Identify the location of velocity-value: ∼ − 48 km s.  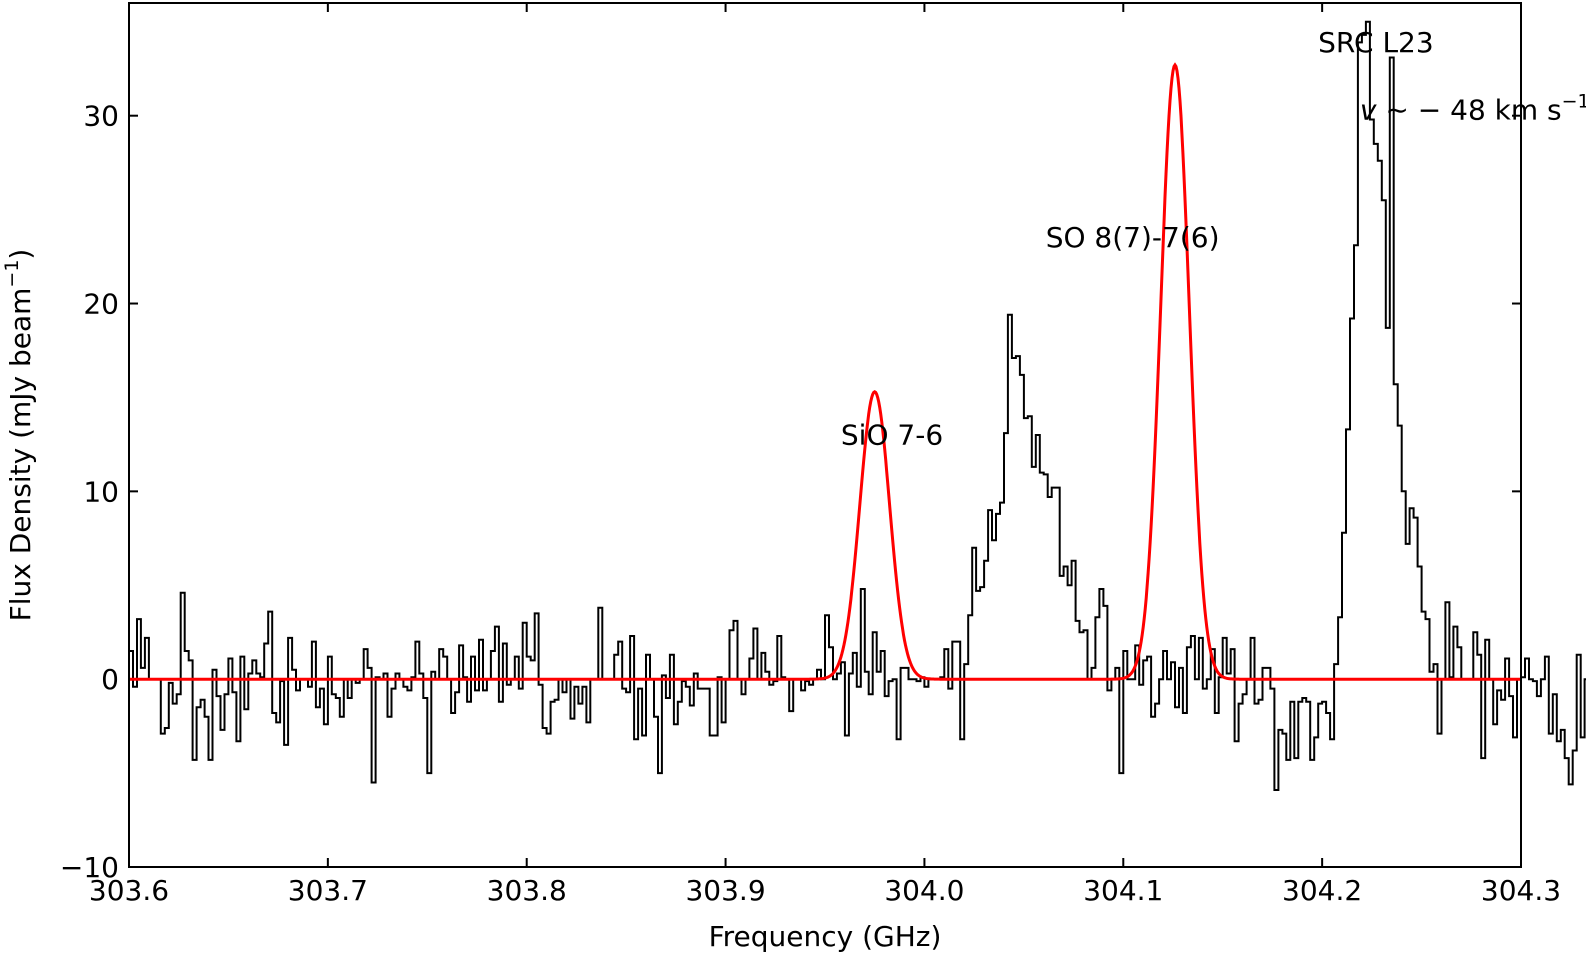
(1469, 109).